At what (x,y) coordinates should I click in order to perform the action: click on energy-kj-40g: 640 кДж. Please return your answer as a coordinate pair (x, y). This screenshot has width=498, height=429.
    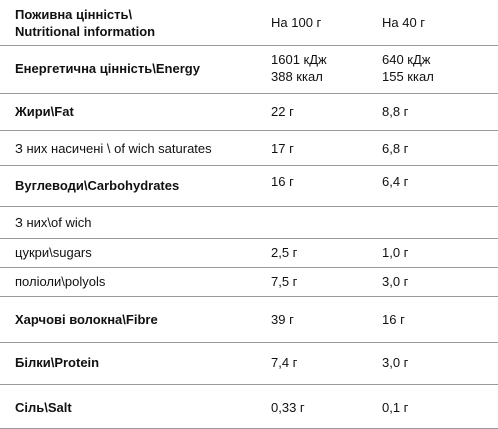
    Looking at the image, I should click on (406, 59).